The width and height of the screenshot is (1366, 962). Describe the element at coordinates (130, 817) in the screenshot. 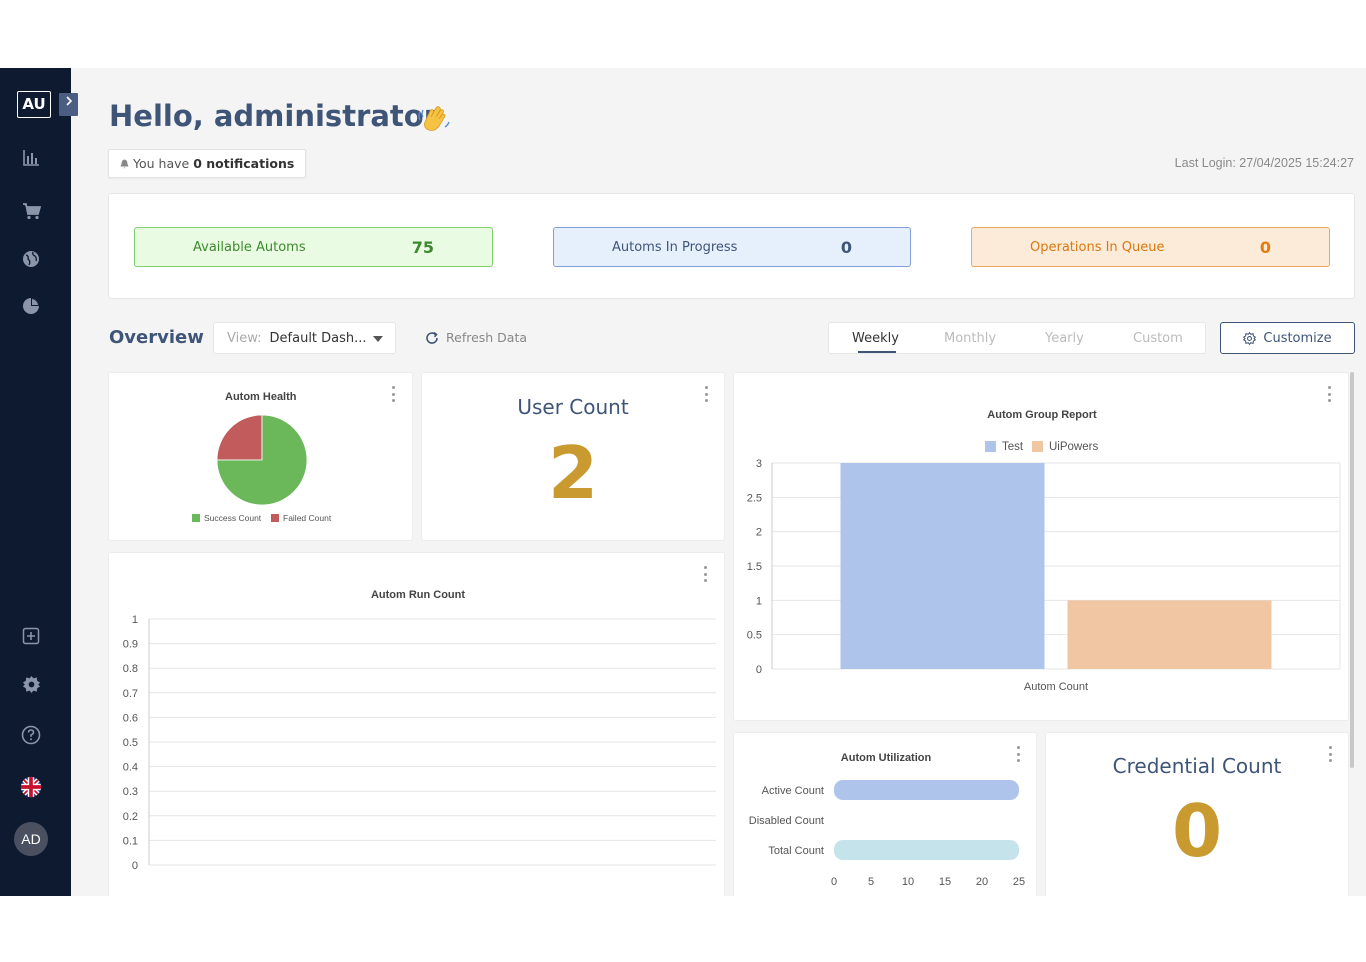

I see `y-tick-label: 0.2` at that location.